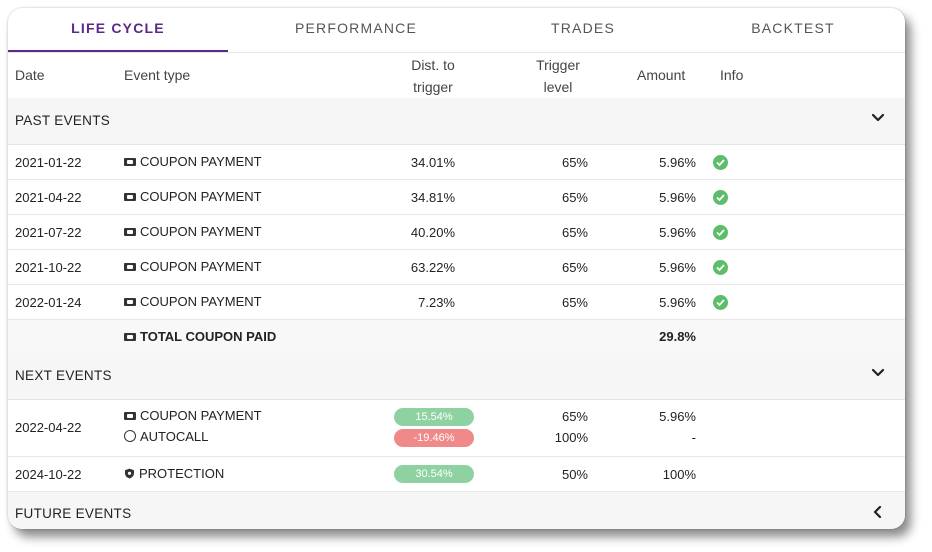  Describe the element at coordinates (63, 120) in the screenshot. I see `section-title: PAST EVENTS` at that location.